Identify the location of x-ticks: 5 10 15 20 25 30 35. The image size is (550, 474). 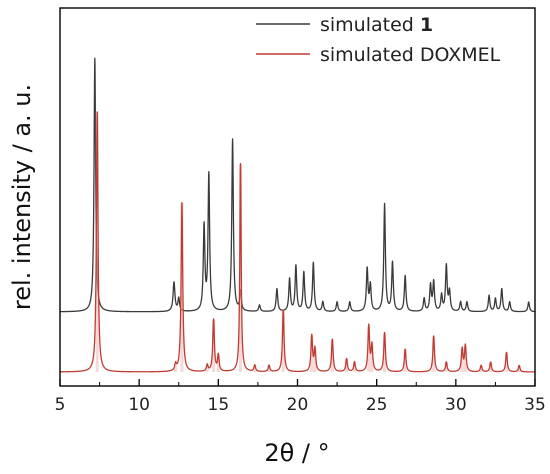
(300, 397).